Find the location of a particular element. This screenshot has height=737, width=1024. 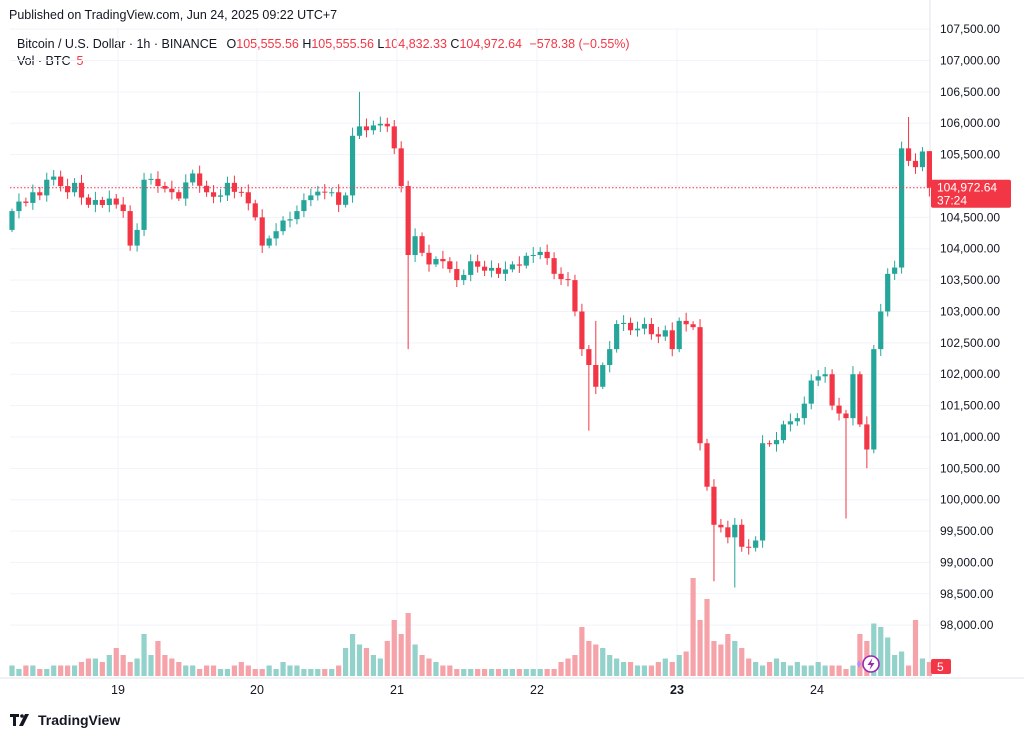

symbol-title: Bitcoin / U.S. Dollar · 1h · BINANCE is located at coordinates (117, 44).